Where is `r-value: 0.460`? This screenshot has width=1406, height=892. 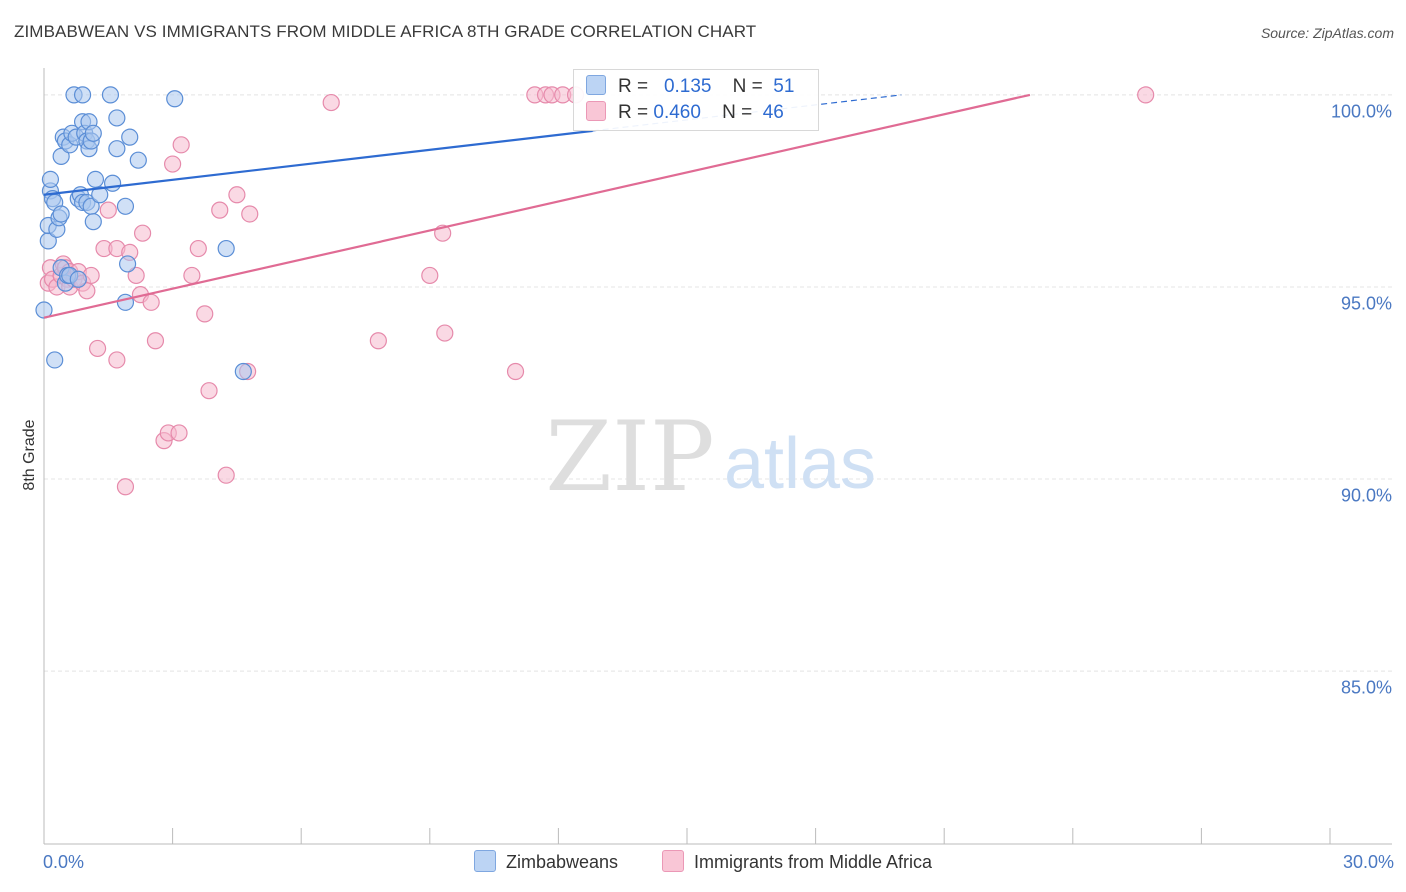 r-value: 0.460 is located at coordinates (677, 112).